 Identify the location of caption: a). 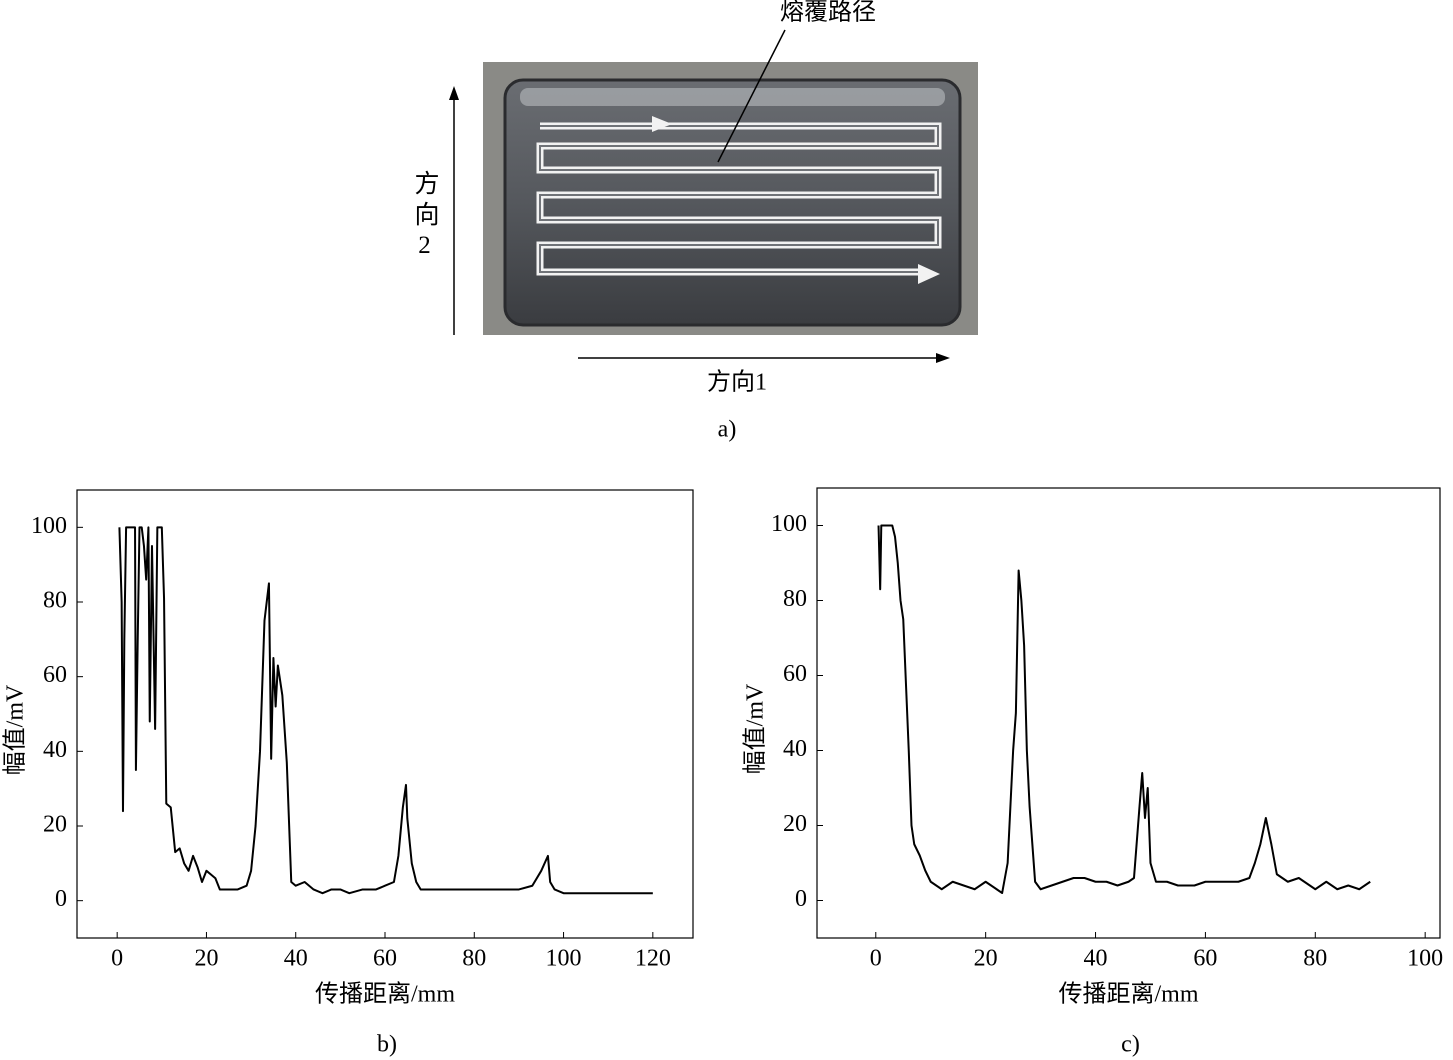
(727, 430).